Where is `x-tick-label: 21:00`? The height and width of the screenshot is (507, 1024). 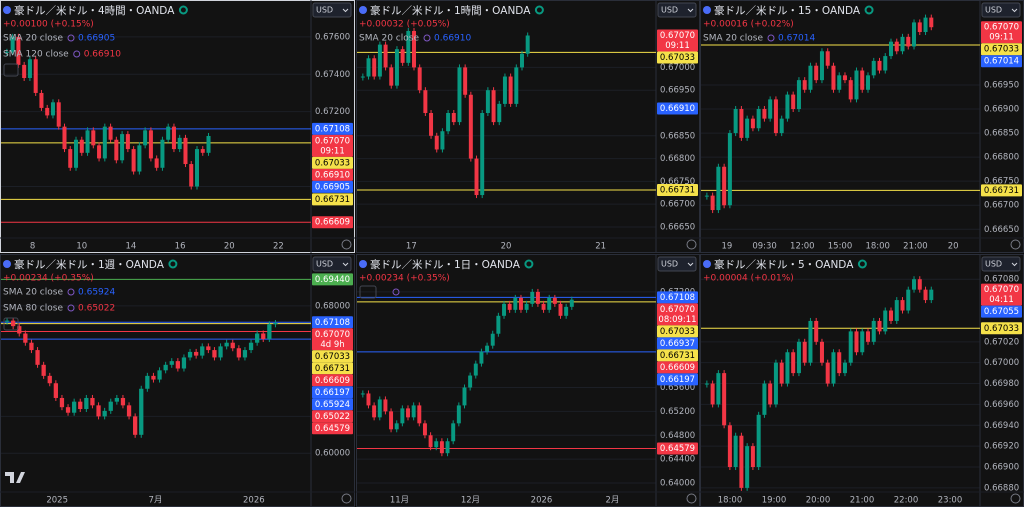 x-tick-label: 21:00 is located at coordinates (862, 501).